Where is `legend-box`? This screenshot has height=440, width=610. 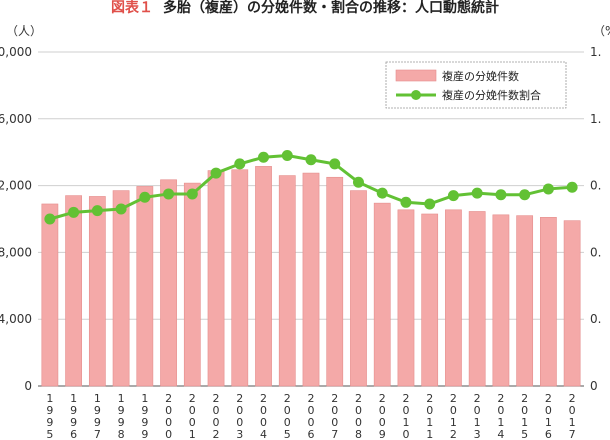
legend-box is located at coordinates (476, 85).